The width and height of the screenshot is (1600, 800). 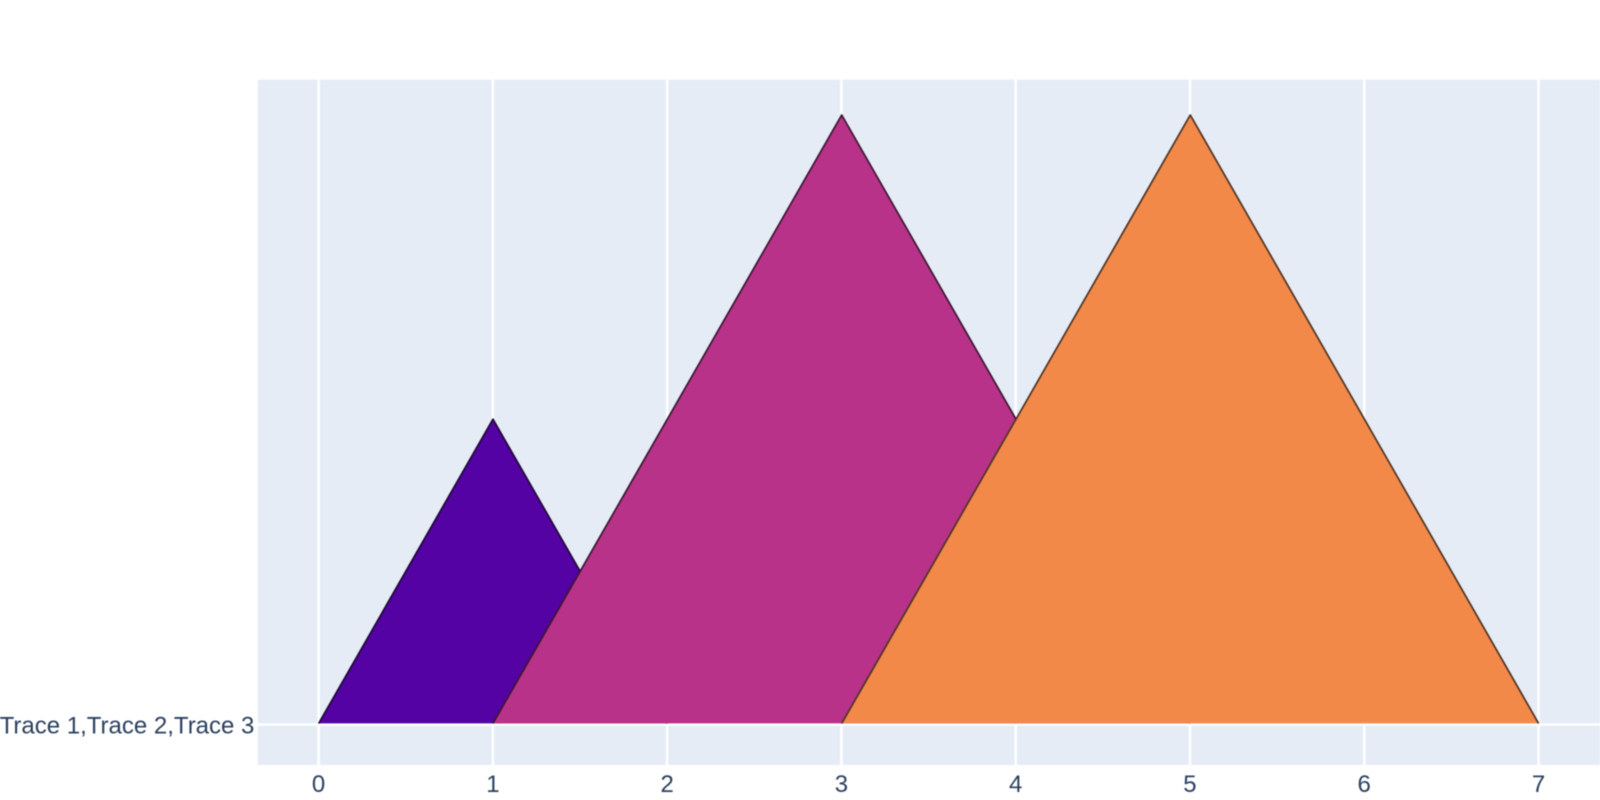 What do you see at coordinates (1538, 784) in the screenshot?
I see `svg-text: 7` at bounding box center [1538, 784].